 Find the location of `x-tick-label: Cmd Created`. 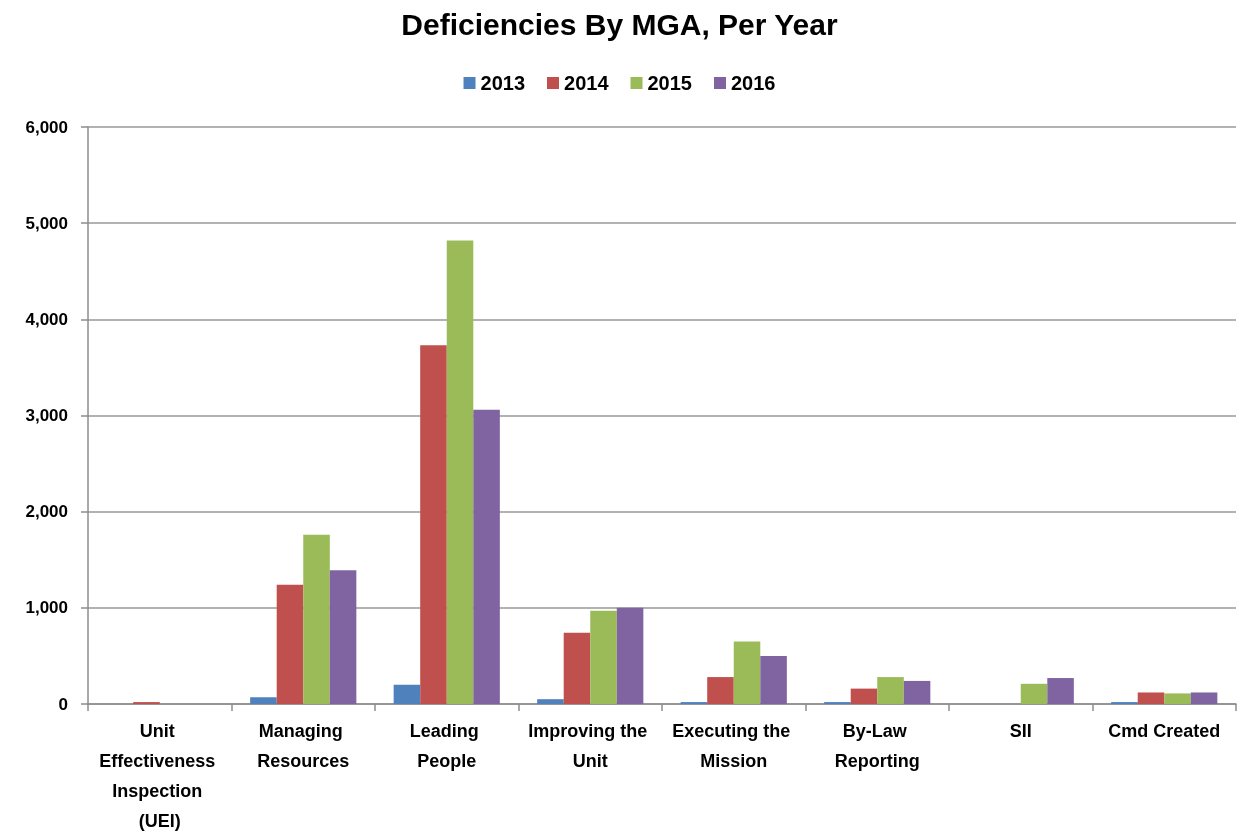

x-tick-label: Cmd Created is located at coordinates (1164, 731).